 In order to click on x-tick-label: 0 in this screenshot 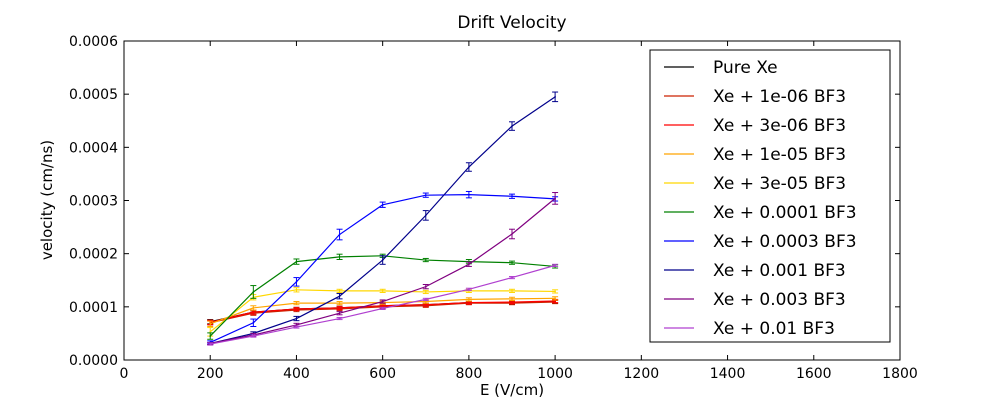, I will do `click(124, 374)`.